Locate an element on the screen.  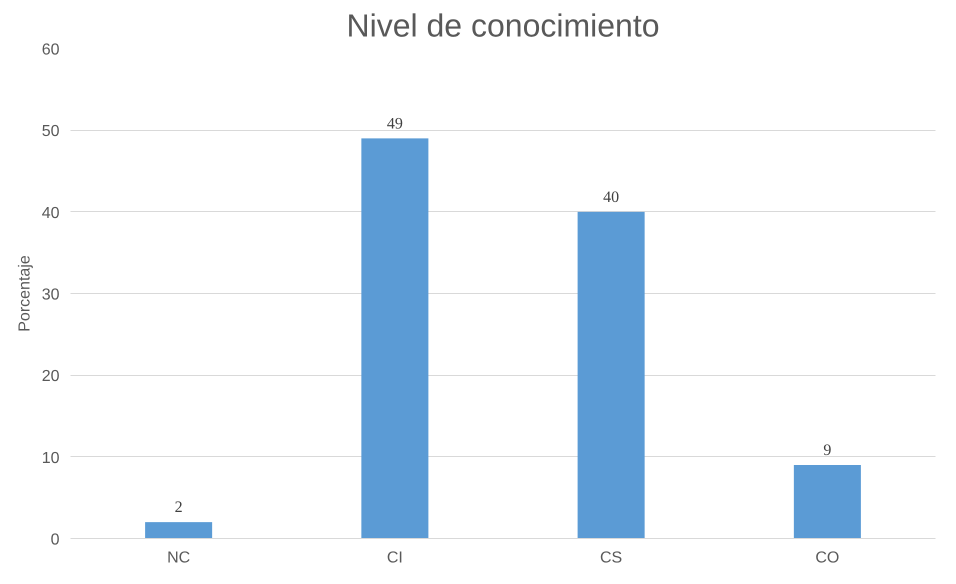
y-tick-label: 30 is located at coordinates (51, 295).